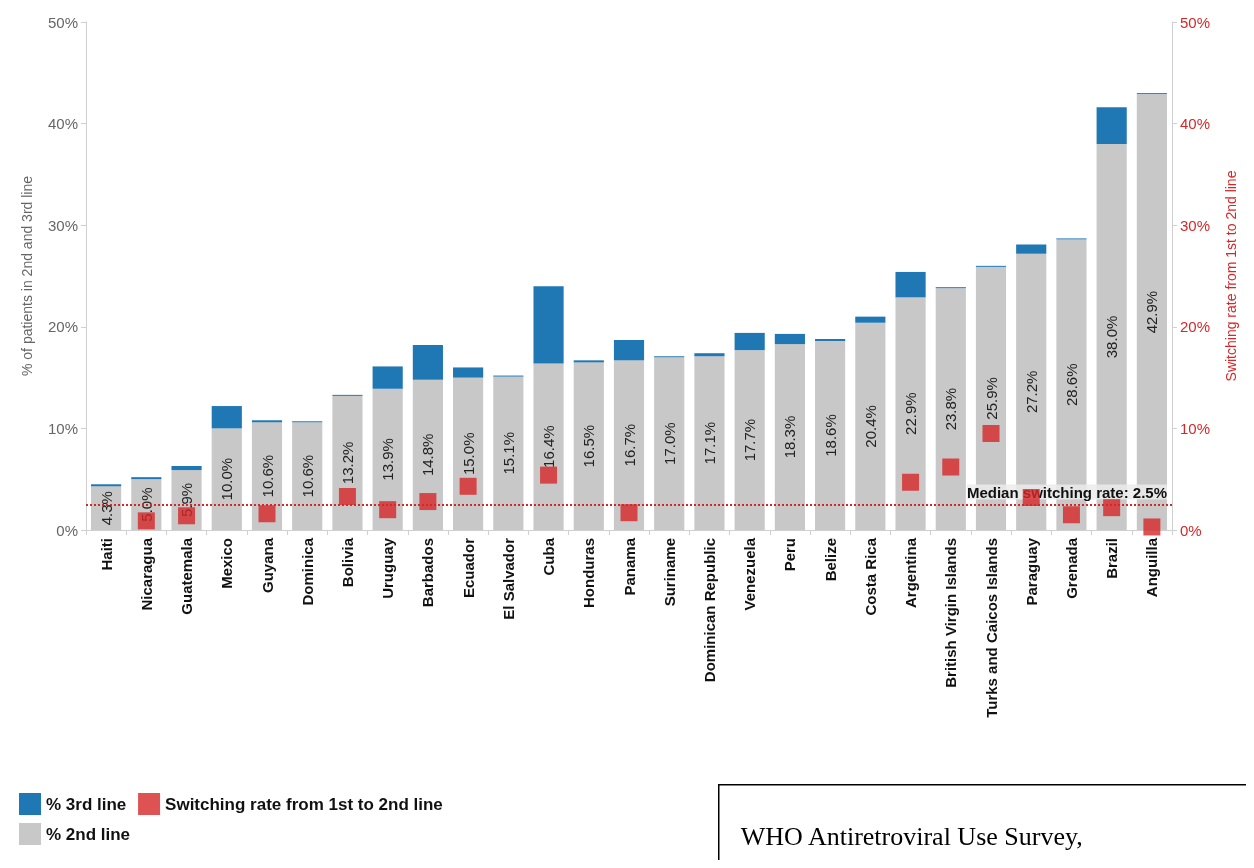 This screenshot has width=1254, height=868. Describe the element at coordinates (830, 435) in the screenshot. I see `data-label: 18.6%` at that location.